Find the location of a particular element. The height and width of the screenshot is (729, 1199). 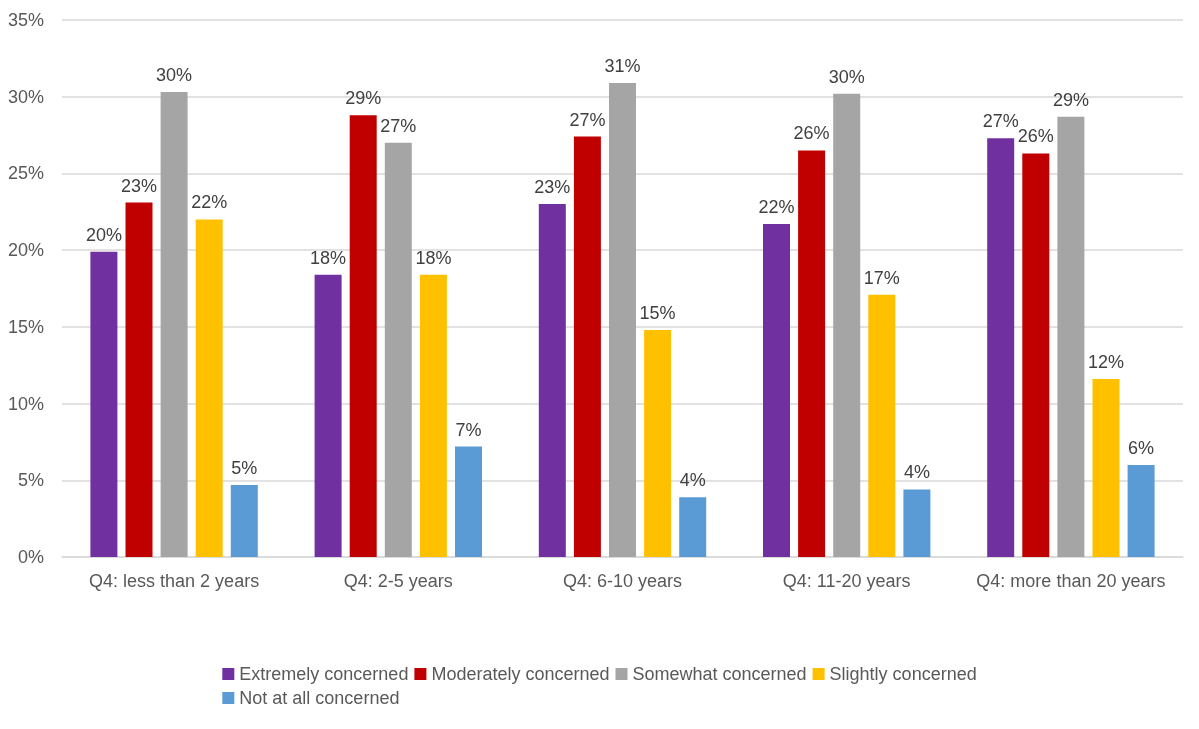

y-tick-label: 5% is located at coordinates (30, 480).